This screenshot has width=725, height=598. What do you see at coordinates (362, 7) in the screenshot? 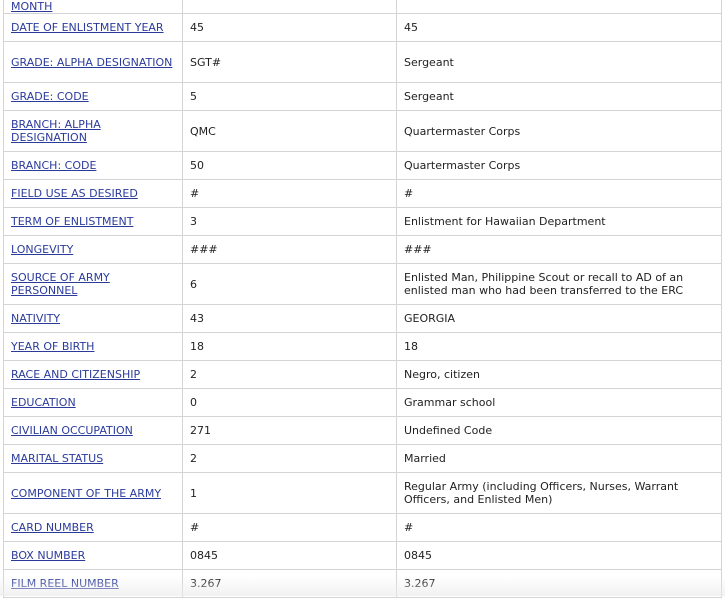
I see `table-row: MONTH` at bounding box center [362, 7].